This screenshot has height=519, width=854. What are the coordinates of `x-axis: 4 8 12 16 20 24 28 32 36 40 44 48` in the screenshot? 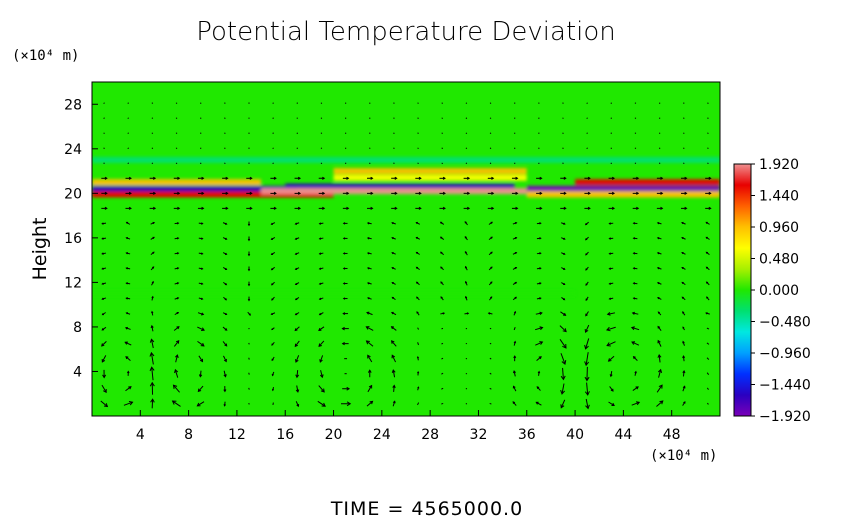 It's located at (408, 426).